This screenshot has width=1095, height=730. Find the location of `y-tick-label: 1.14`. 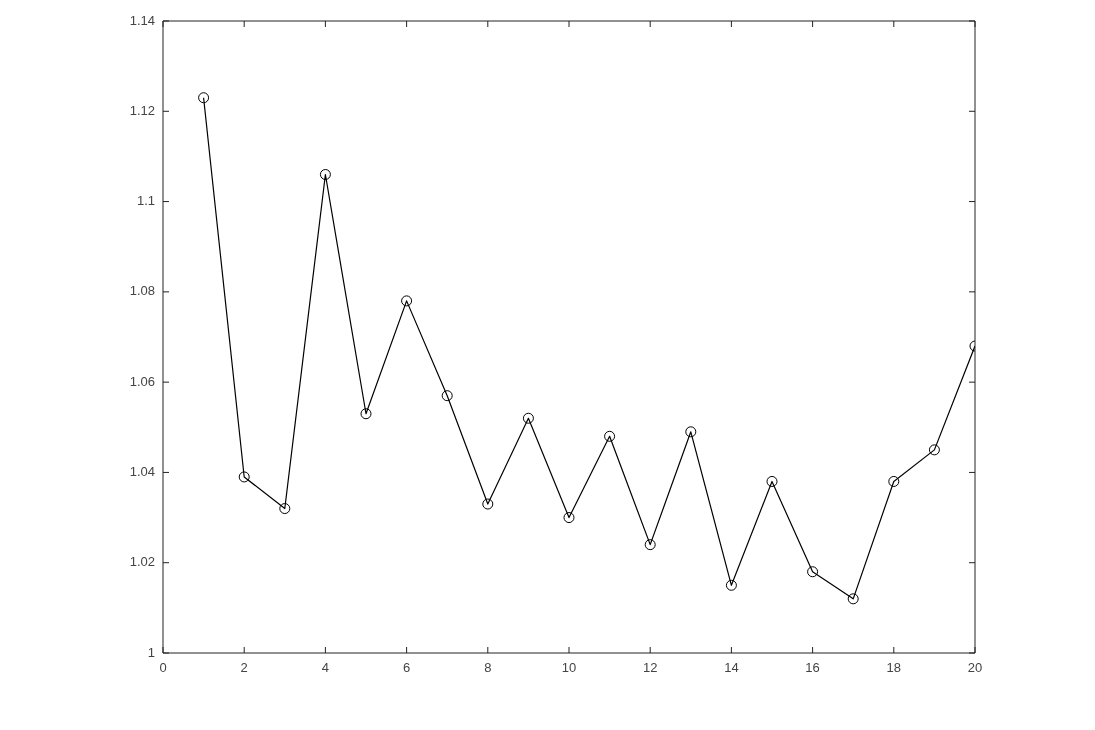

y-tick-label: 1.14 is located at coordinates (142, 20).